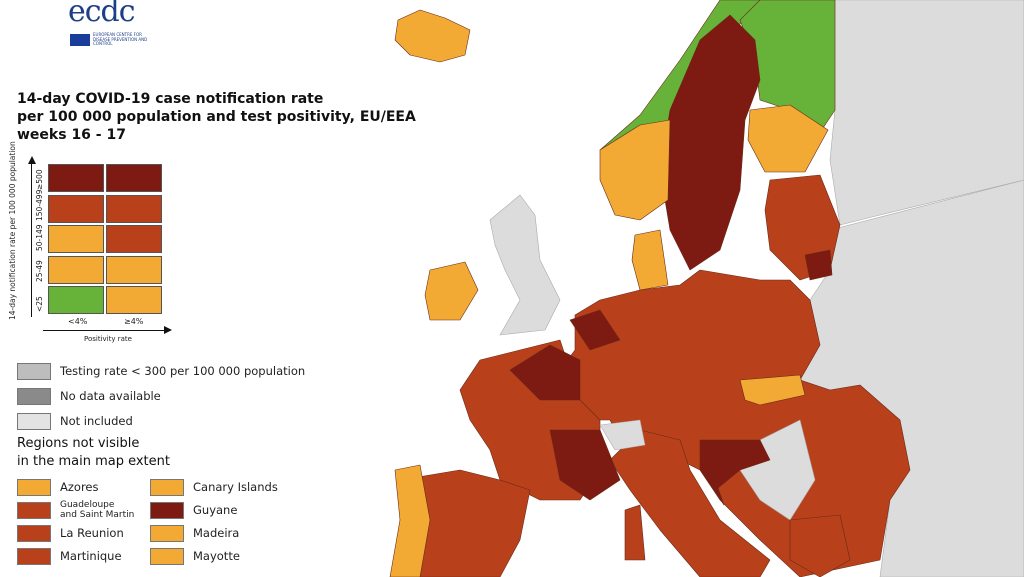 Image resolution: width=1024 pixels, height=577 pixels. Describe the element at coordinates (772, 390) in the screenshot. I see `region-hungary` at that location.